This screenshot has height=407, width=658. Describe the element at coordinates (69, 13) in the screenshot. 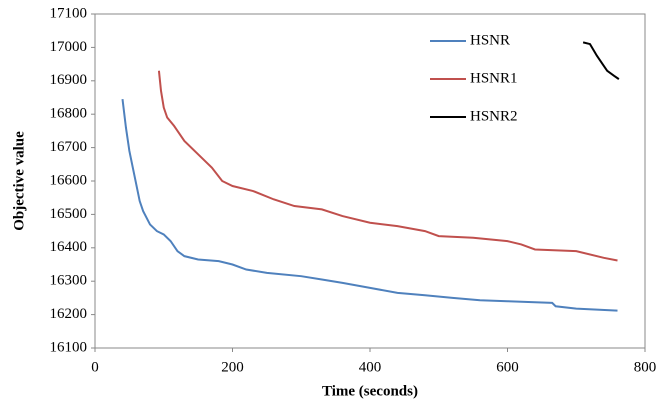

I see `y-tick-label: 17100` at that location.